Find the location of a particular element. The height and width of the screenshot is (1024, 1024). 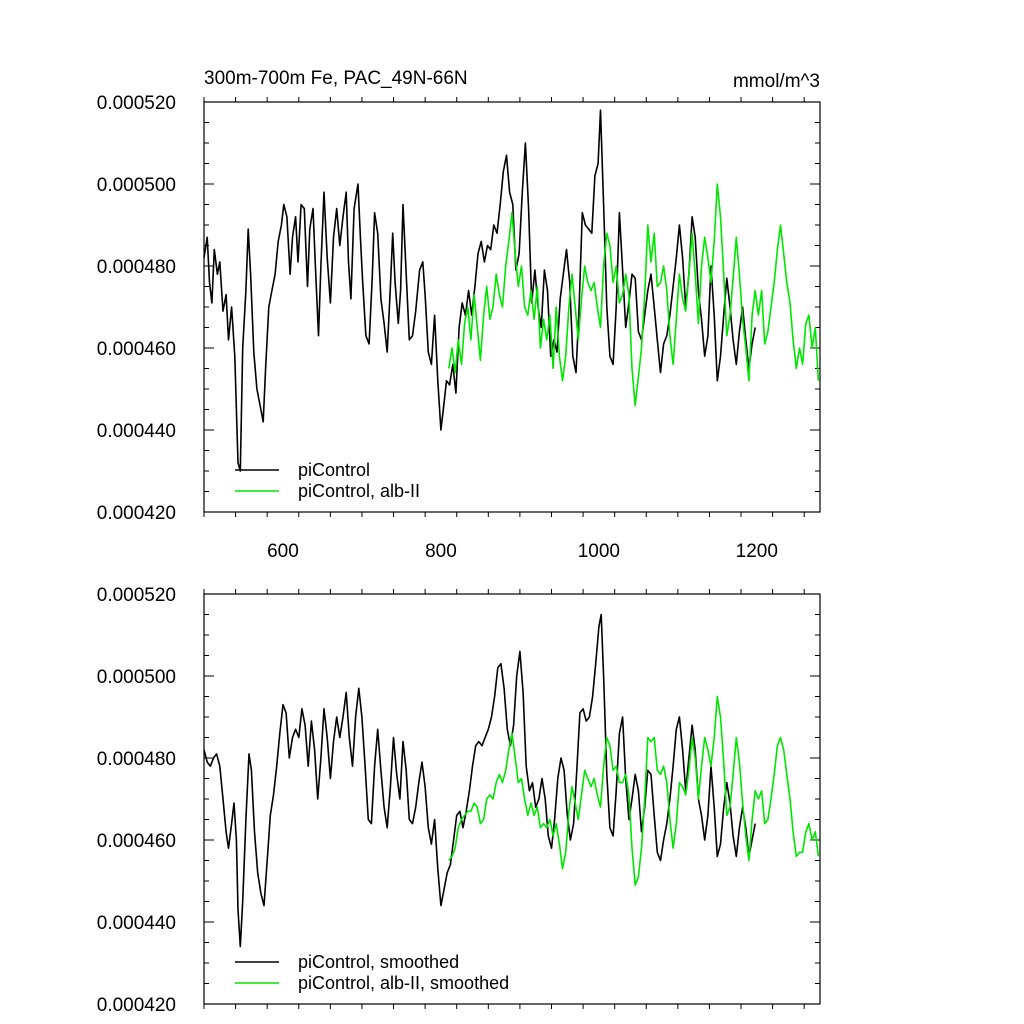

x-tick-label: 600 is located at coordinates (283, 551).